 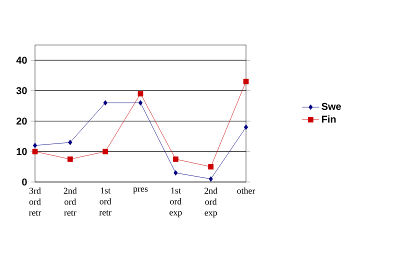 I want to click on x-tick-label: 2nd ord retr, so click(x=70, y=202).